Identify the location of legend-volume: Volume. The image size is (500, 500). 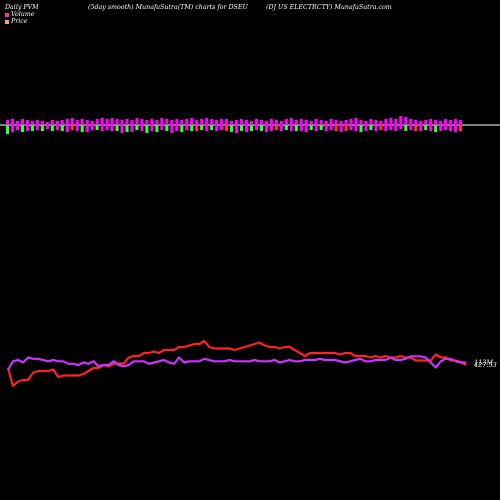
(20, 14).